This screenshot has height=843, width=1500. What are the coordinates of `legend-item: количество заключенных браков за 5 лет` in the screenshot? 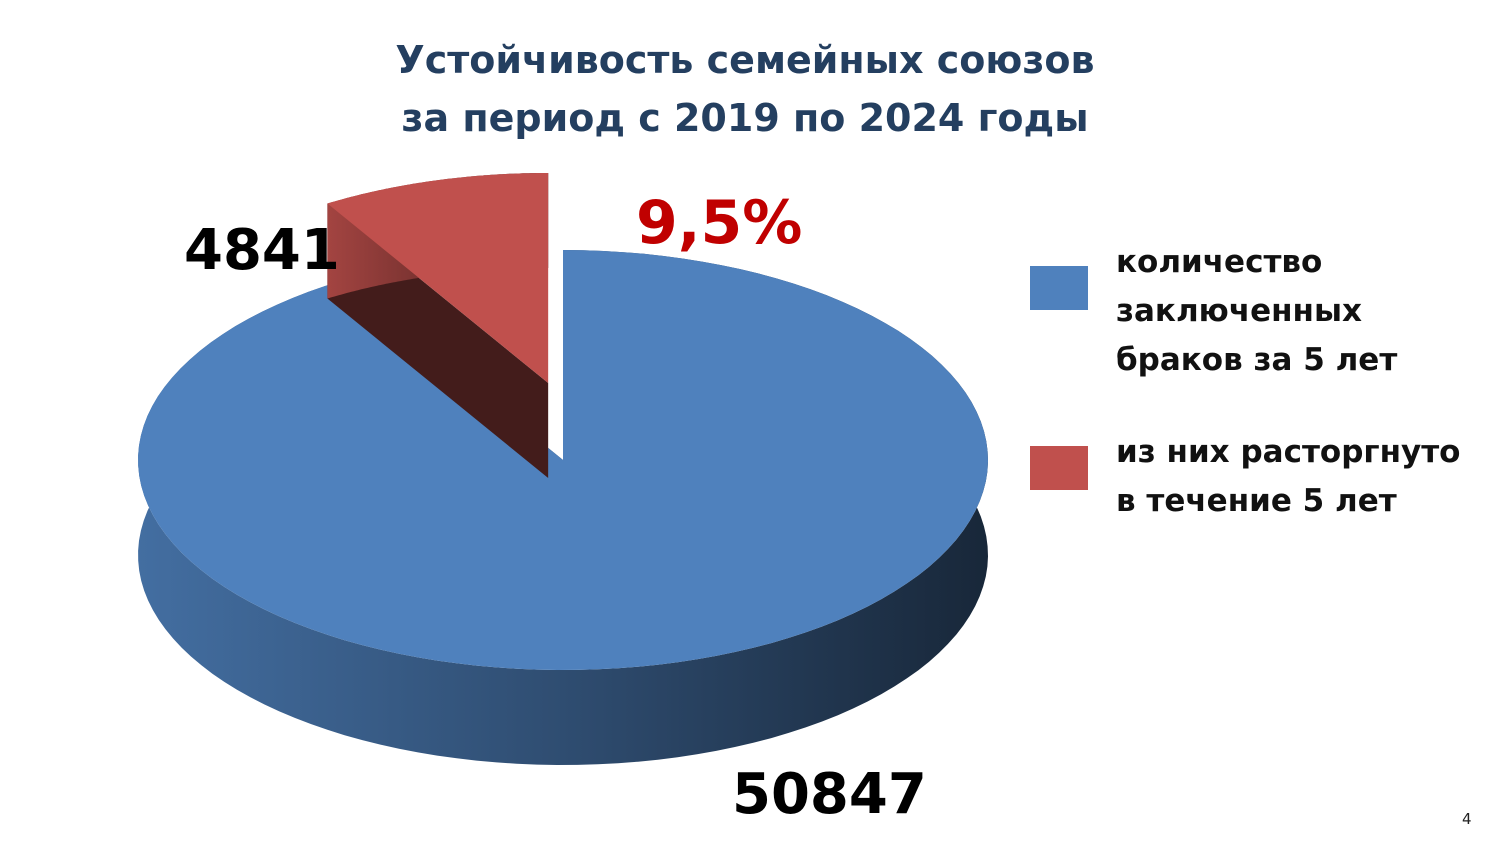 It's located at (1260, 308).